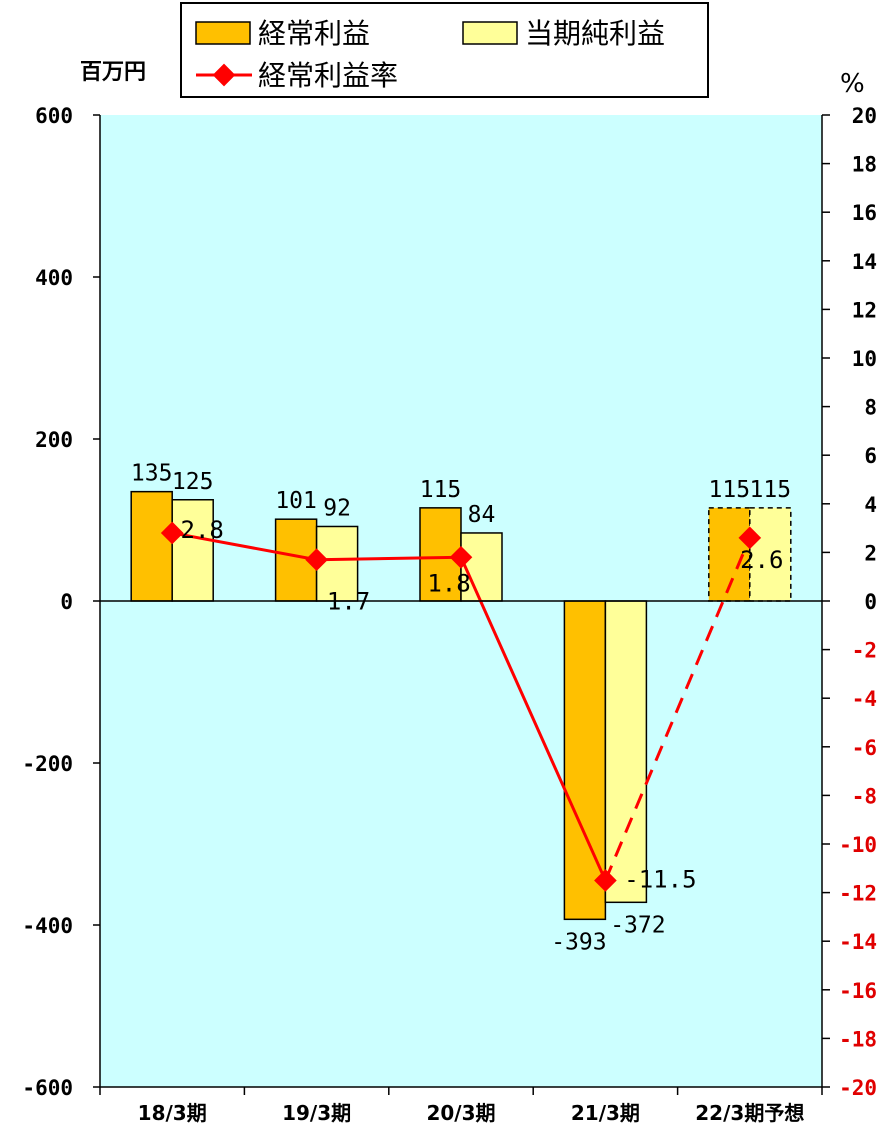  Describe the element at coordinates (460, 1113) in the screenshot. I see `x-category-label: 20/3期` at that location.